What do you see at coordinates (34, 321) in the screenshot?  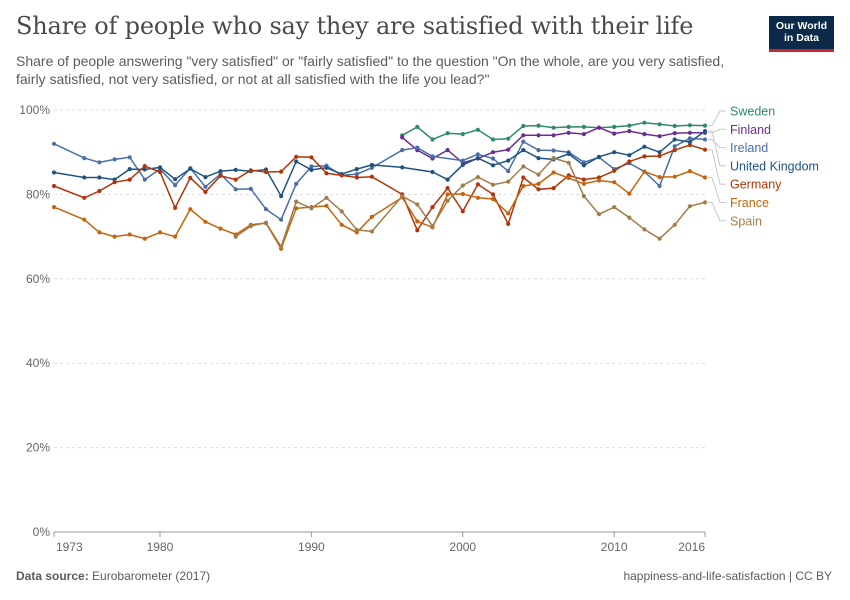 I see `y-axis-ticks: 0% 20% 40% 60% 80% 100%` at bounding box center [34, 321].